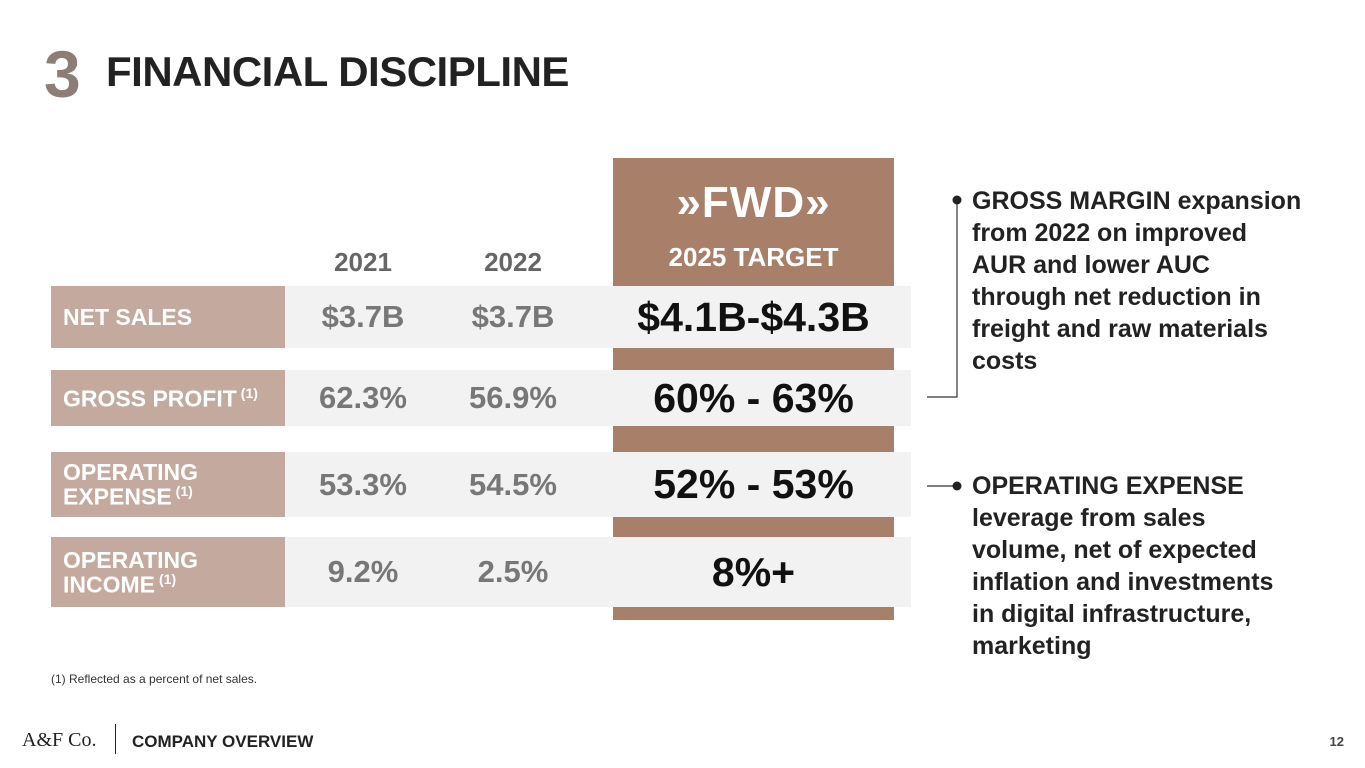  I want to click on row-label: GROSS PROFIT (1), so click(160, 398).